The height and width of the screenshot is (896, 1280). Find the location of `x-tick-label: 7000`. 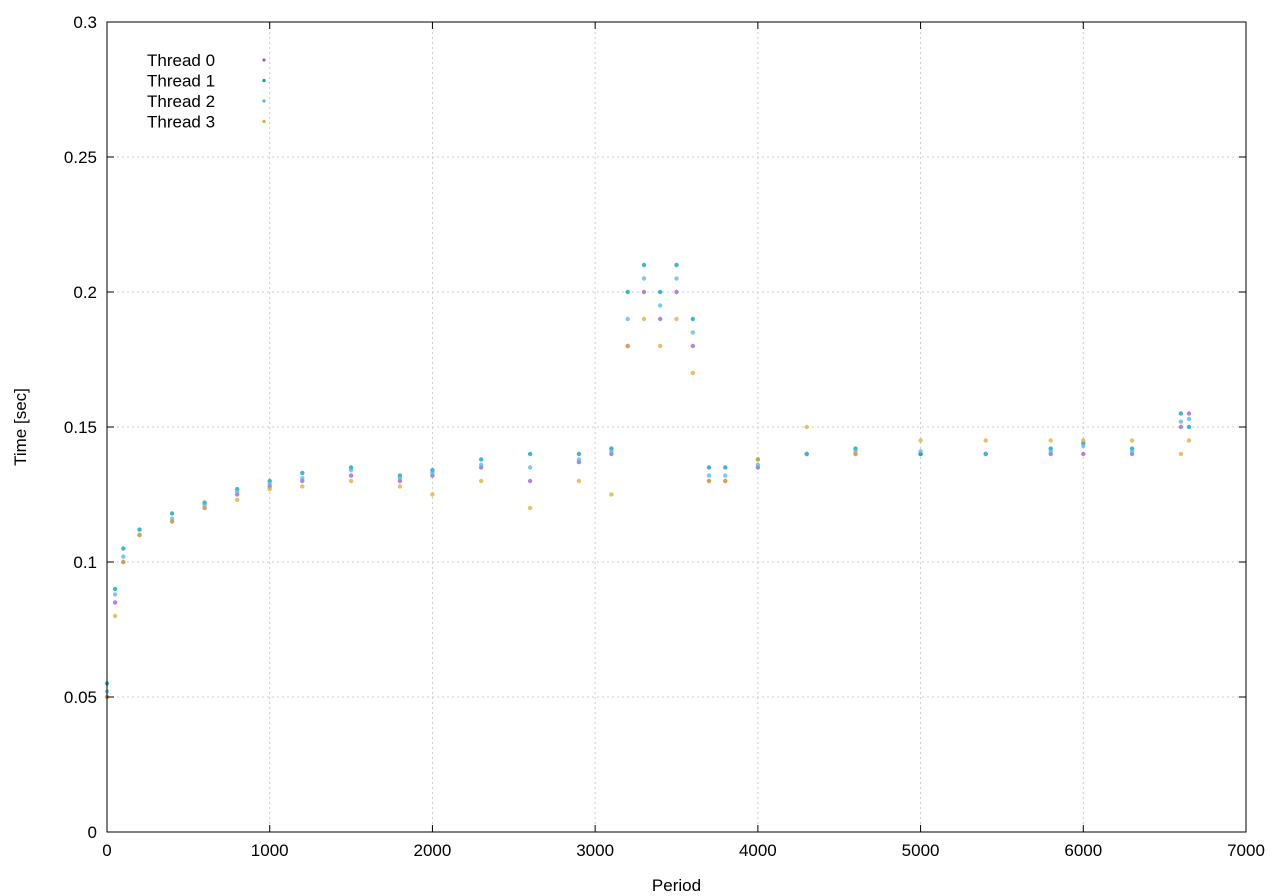

x-tick-label: 7000 is located at coordinates (1246, 850).